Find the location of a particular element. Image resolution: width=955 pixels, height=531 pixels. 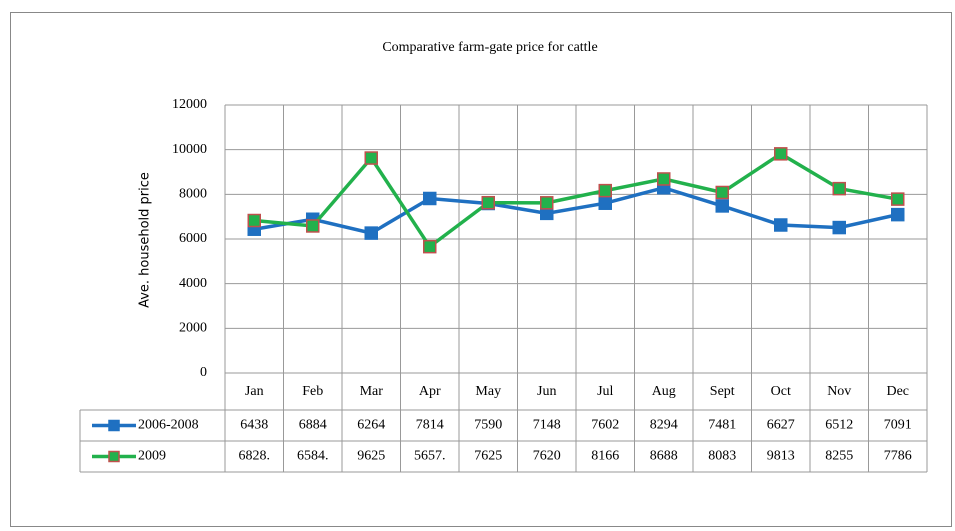

table-value: 6512 is located at coordinates (839, 425).